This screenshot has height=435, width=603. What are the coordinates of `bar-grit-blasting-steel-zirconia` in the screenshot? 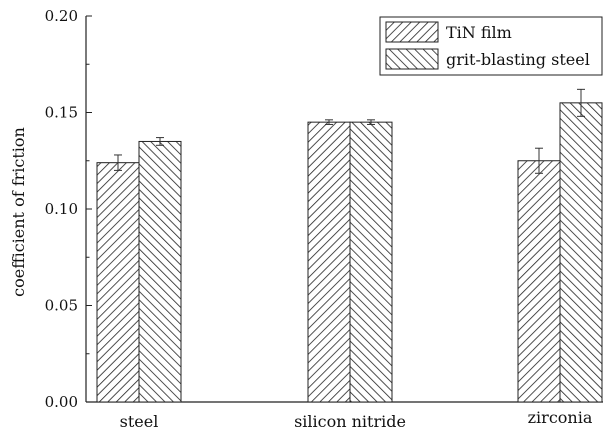 It's located at (581, 252).